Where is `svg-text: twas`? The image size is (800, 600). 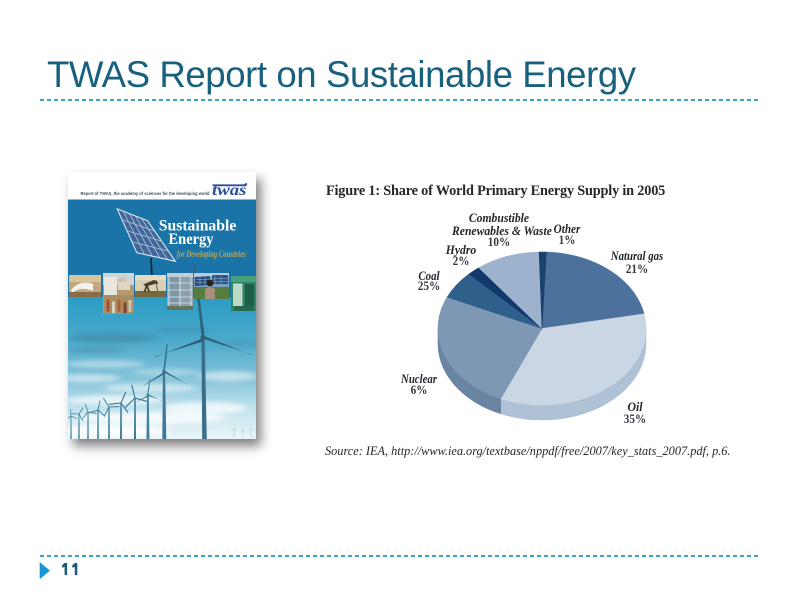 svg-text: twas is located at coordinates (229, 190).